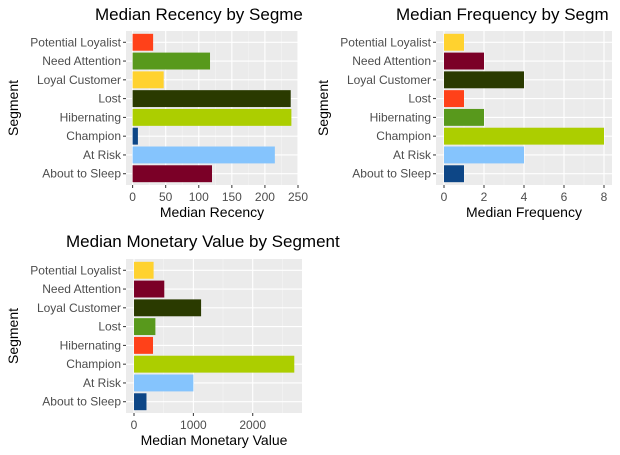 The width and height of the screenshot is (620, 455). What do you see at coordinates (212, 212) in the screenshot?
I see `x-axis-title: Median Recency` at bounding box center [212, 212].